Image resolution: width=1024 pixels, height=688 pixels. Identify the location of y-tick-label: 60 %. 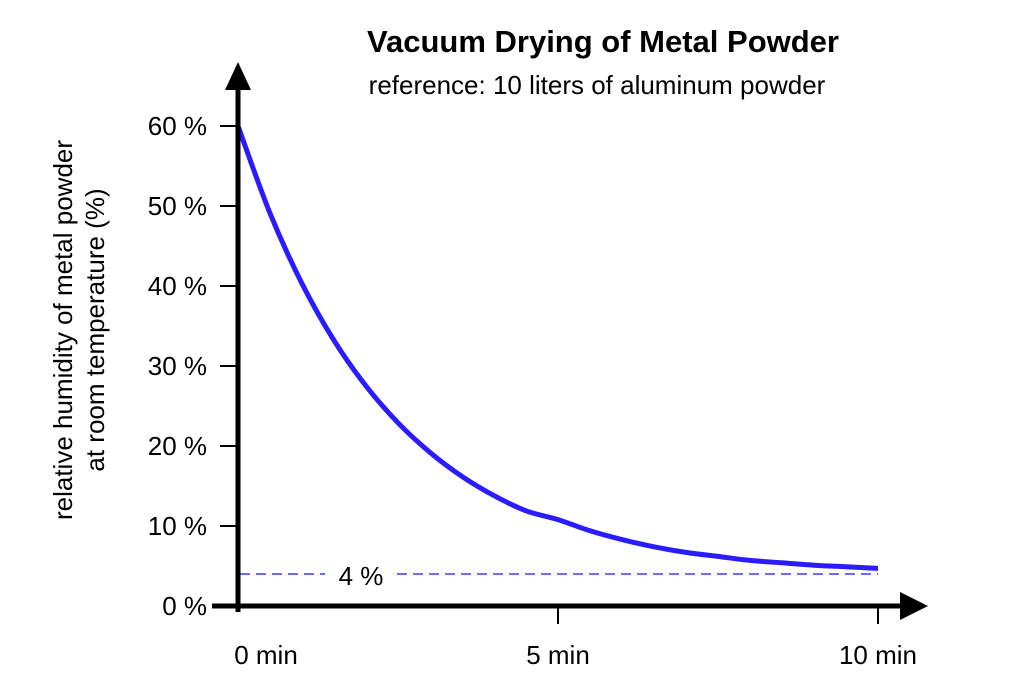
(177, 126).